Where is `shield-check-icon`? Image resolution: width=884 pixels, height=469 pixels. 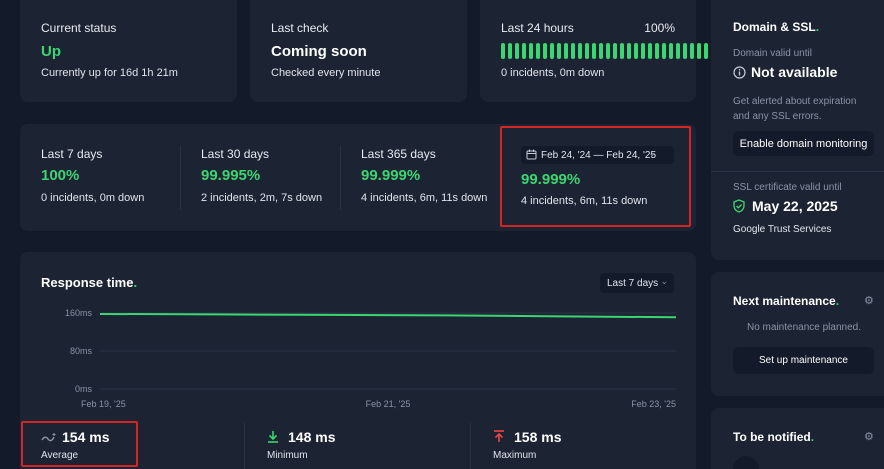
shield-check-icon is located at coordinates (739, 208).